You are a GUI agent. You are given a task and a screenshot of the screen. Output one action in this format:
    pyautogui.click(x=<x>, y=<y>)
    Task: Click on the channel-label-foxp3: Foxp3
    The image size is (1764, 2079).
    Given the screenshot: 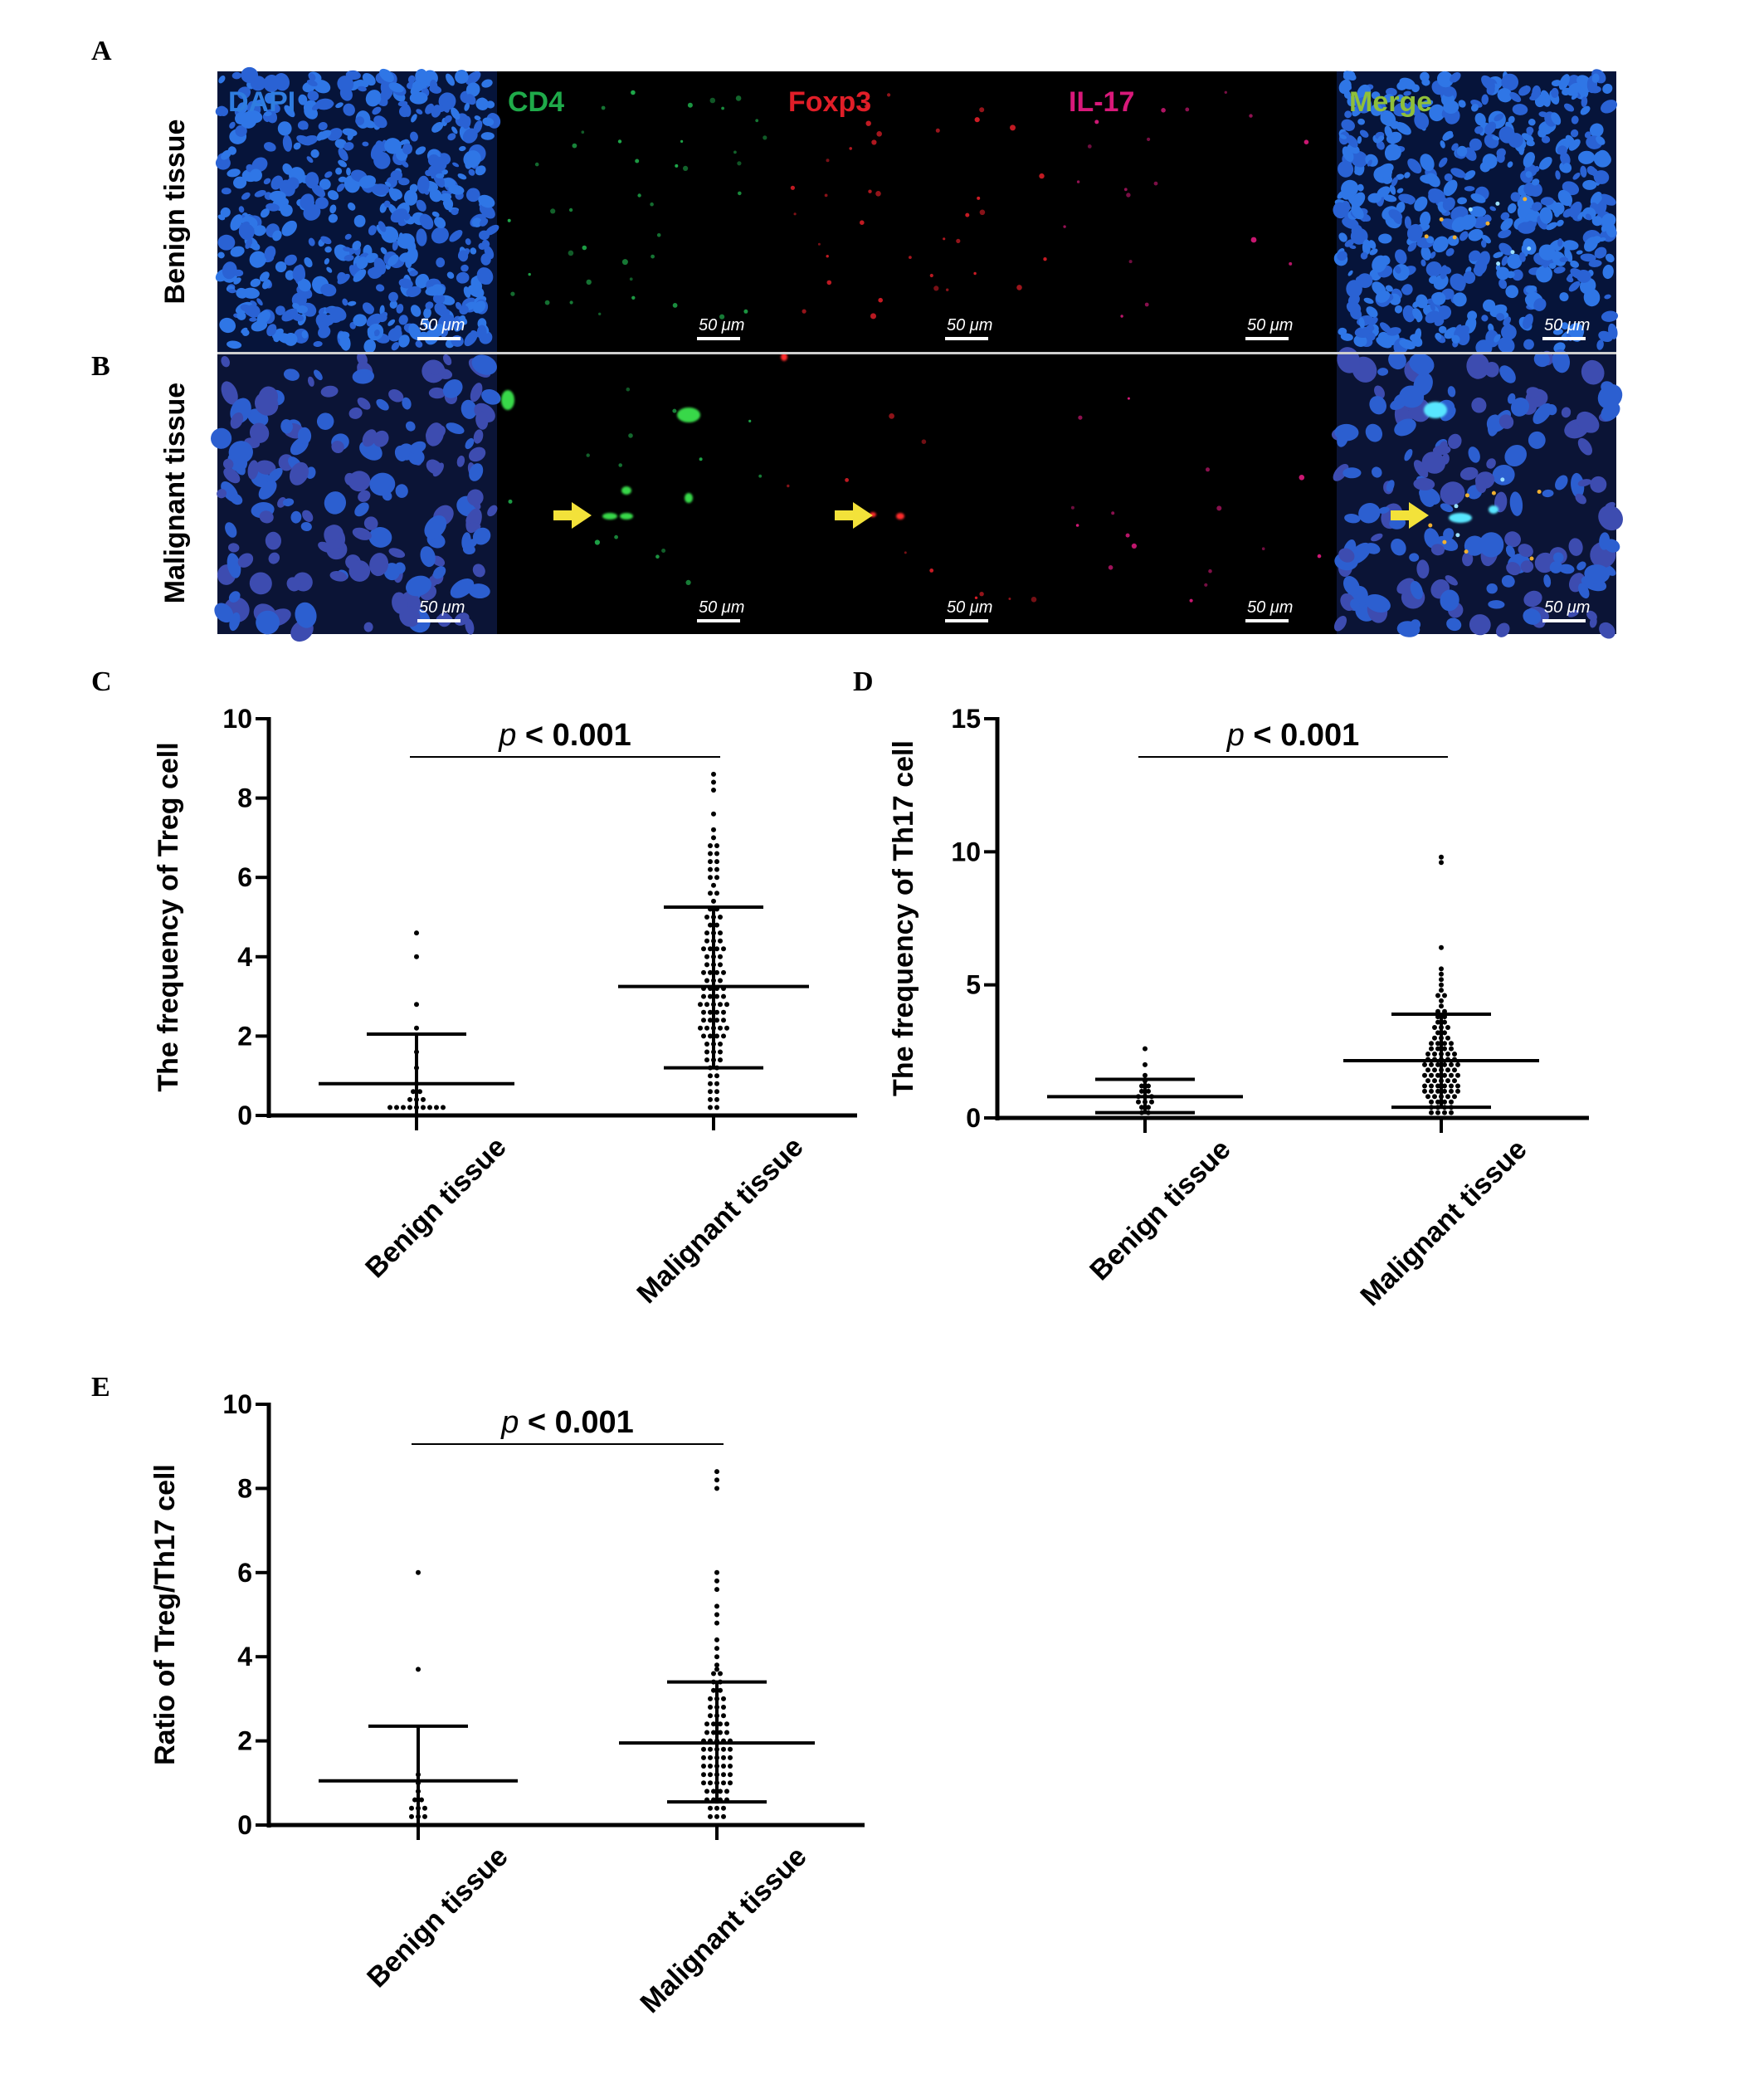 What is the action you would take?
    pyautogui.click(x=829, y=102)
    